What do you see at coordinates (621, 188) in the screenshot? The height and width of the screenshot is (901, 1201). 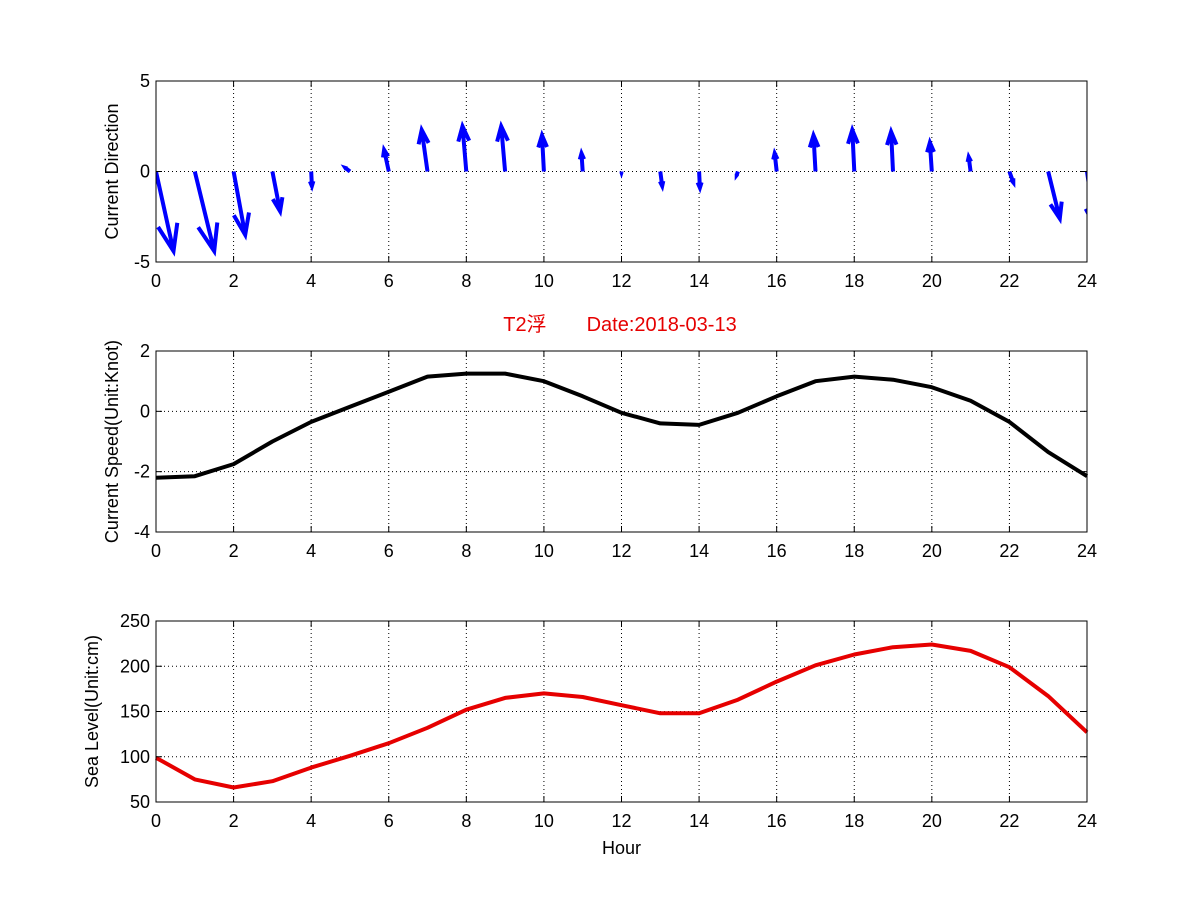 I see `arrows-group` at bounding box center [621, 188].